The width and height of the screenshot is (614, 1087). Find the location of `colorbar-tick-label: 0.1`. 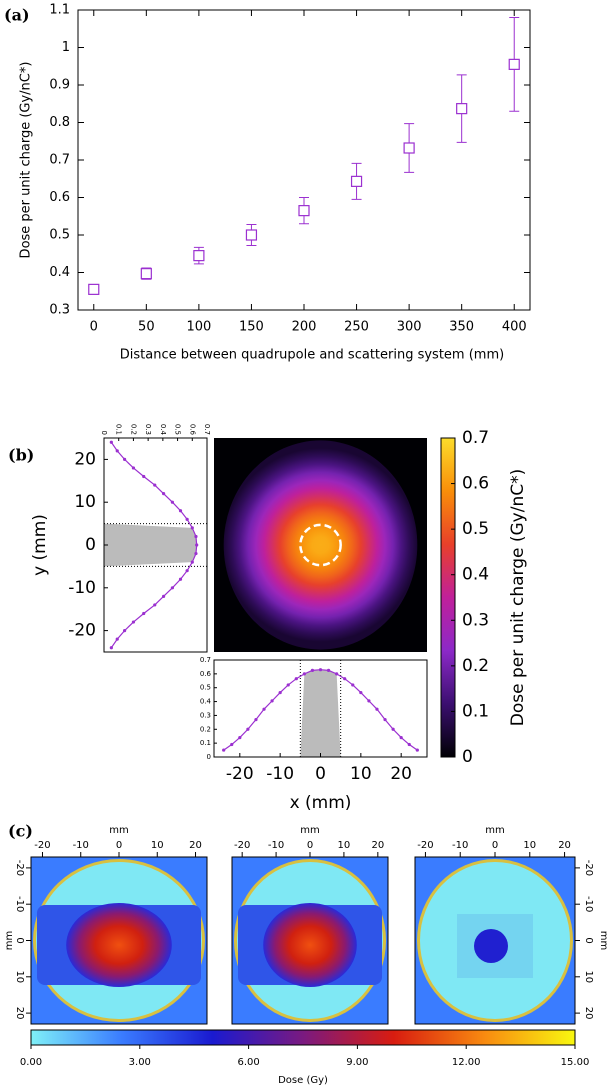

colorbar-tick-label: 0.1 is located at coordinates (475, 711).